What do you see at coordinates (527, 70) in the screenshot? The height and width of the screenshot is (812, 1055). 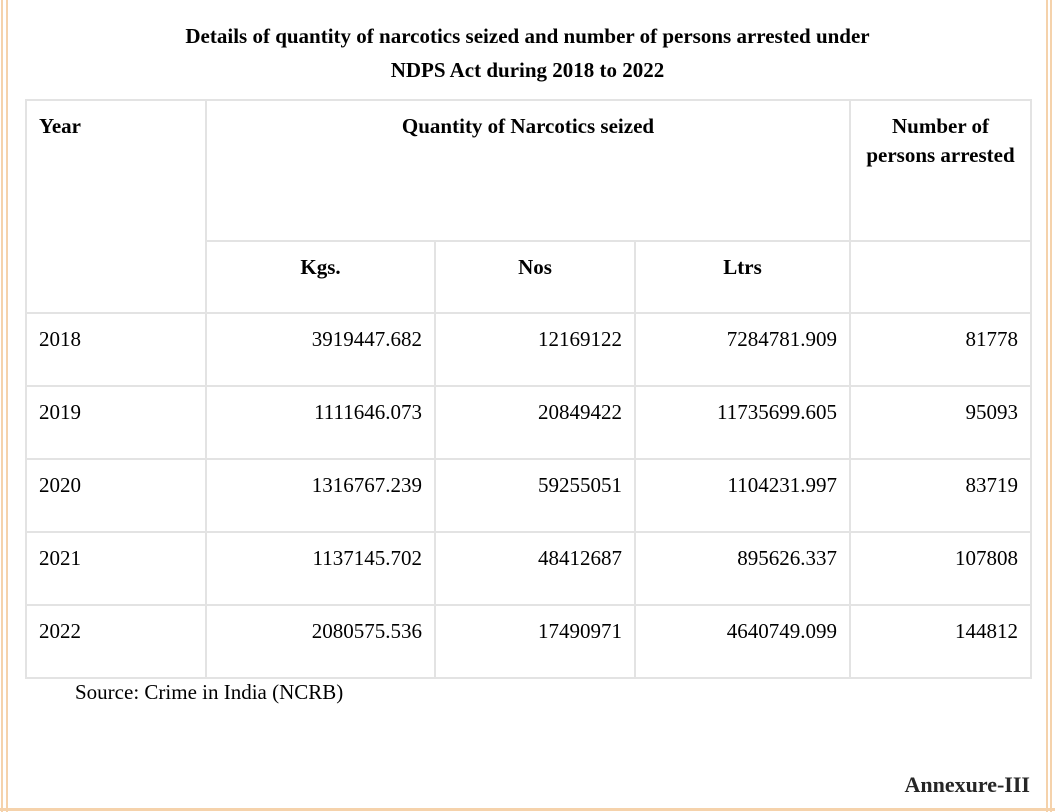 I see `page-title-line-2: NDPS Act during 2018 to 2022` at bounding box center [527, 70].